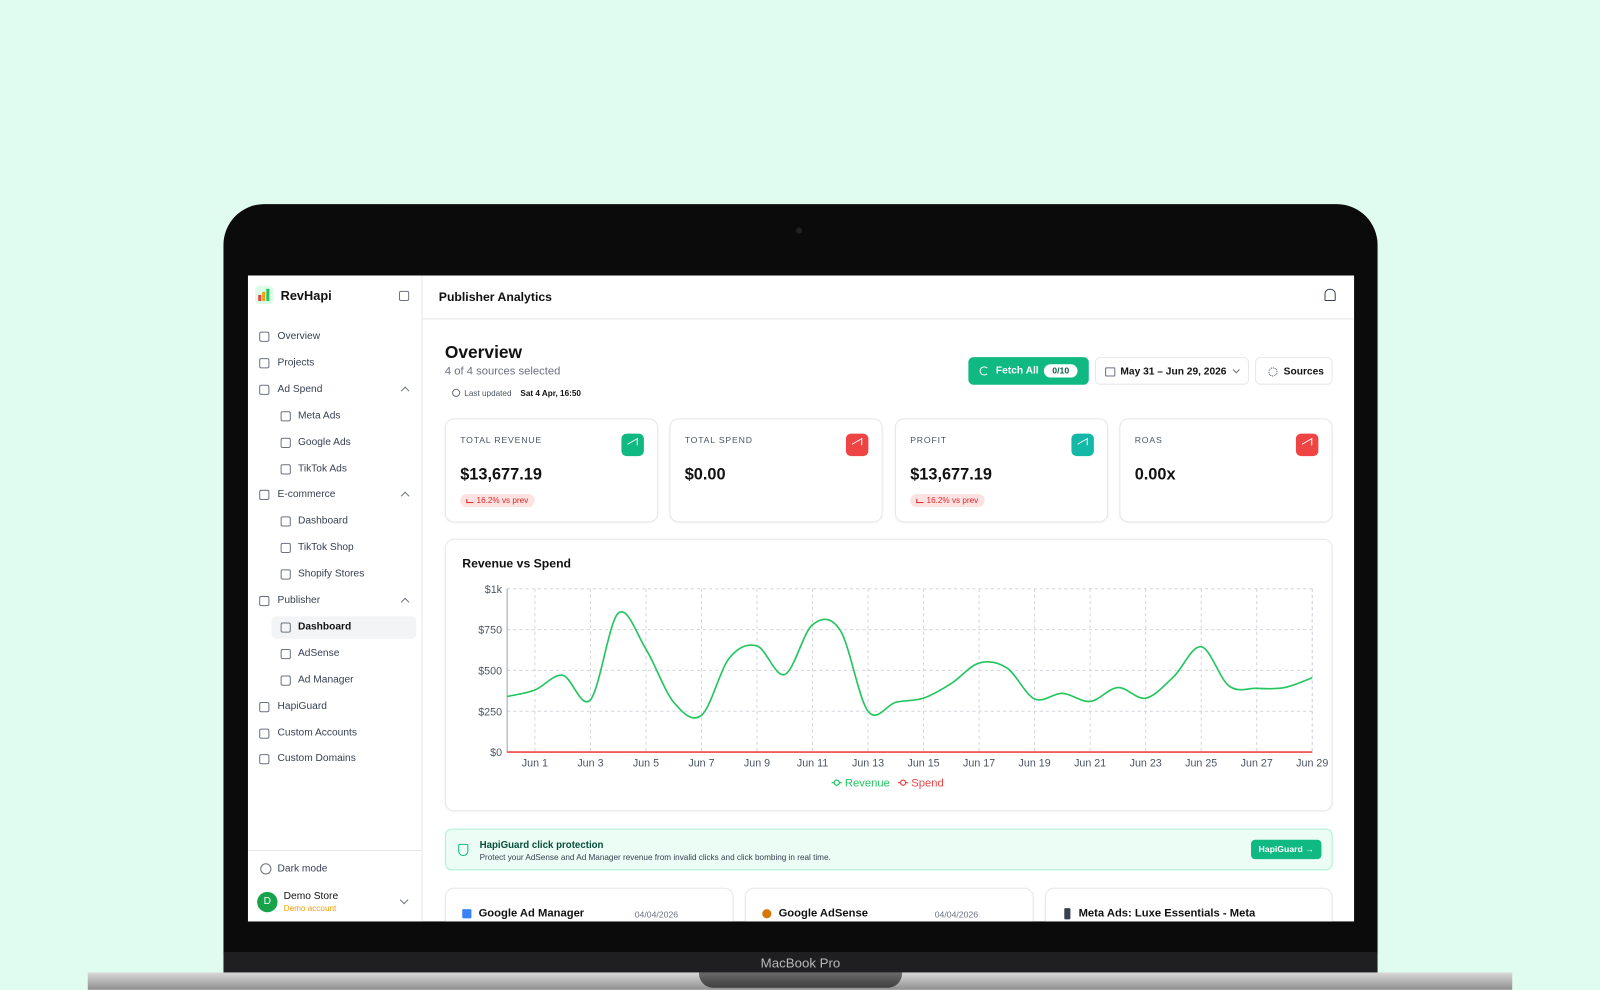 This screenshot has height=990, width=1600. Describe the element at coordinates (1286, 849) in the screenshot. I see `banner-button: HapiGuard →` at that location.